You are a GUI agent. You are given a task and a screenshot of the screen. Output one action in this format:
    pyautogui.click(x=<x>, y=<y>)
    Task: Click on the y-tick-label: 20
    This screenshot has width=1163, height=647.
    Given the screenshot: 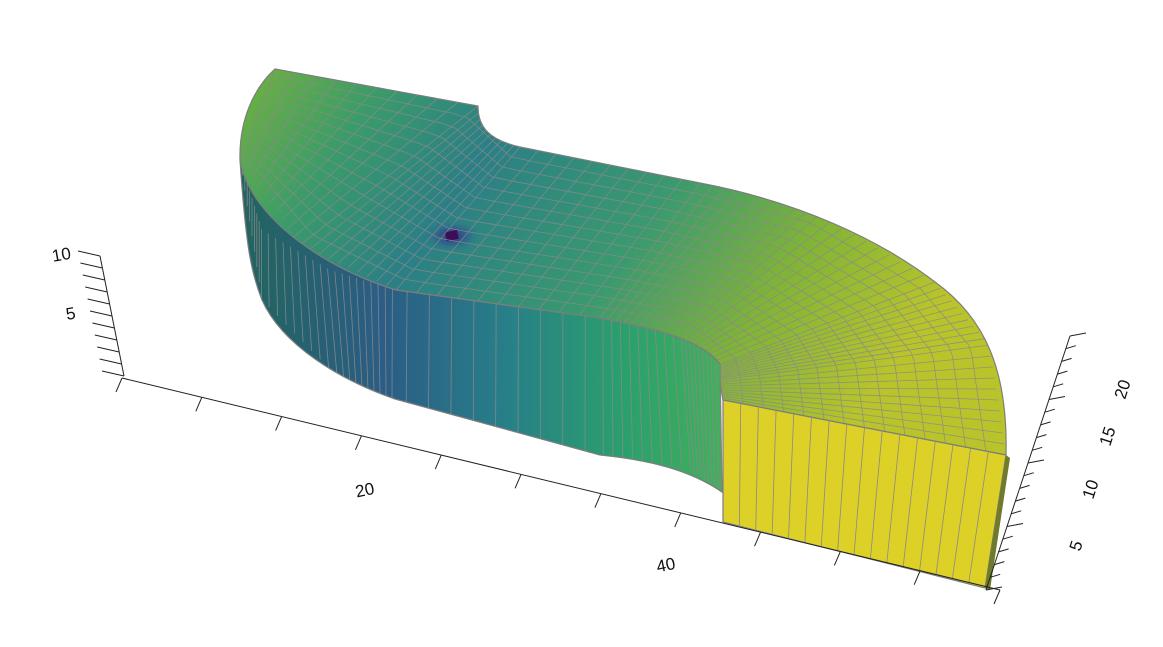 What is the action you would take?
    pyautogui.click(x=1123, y=389)
    